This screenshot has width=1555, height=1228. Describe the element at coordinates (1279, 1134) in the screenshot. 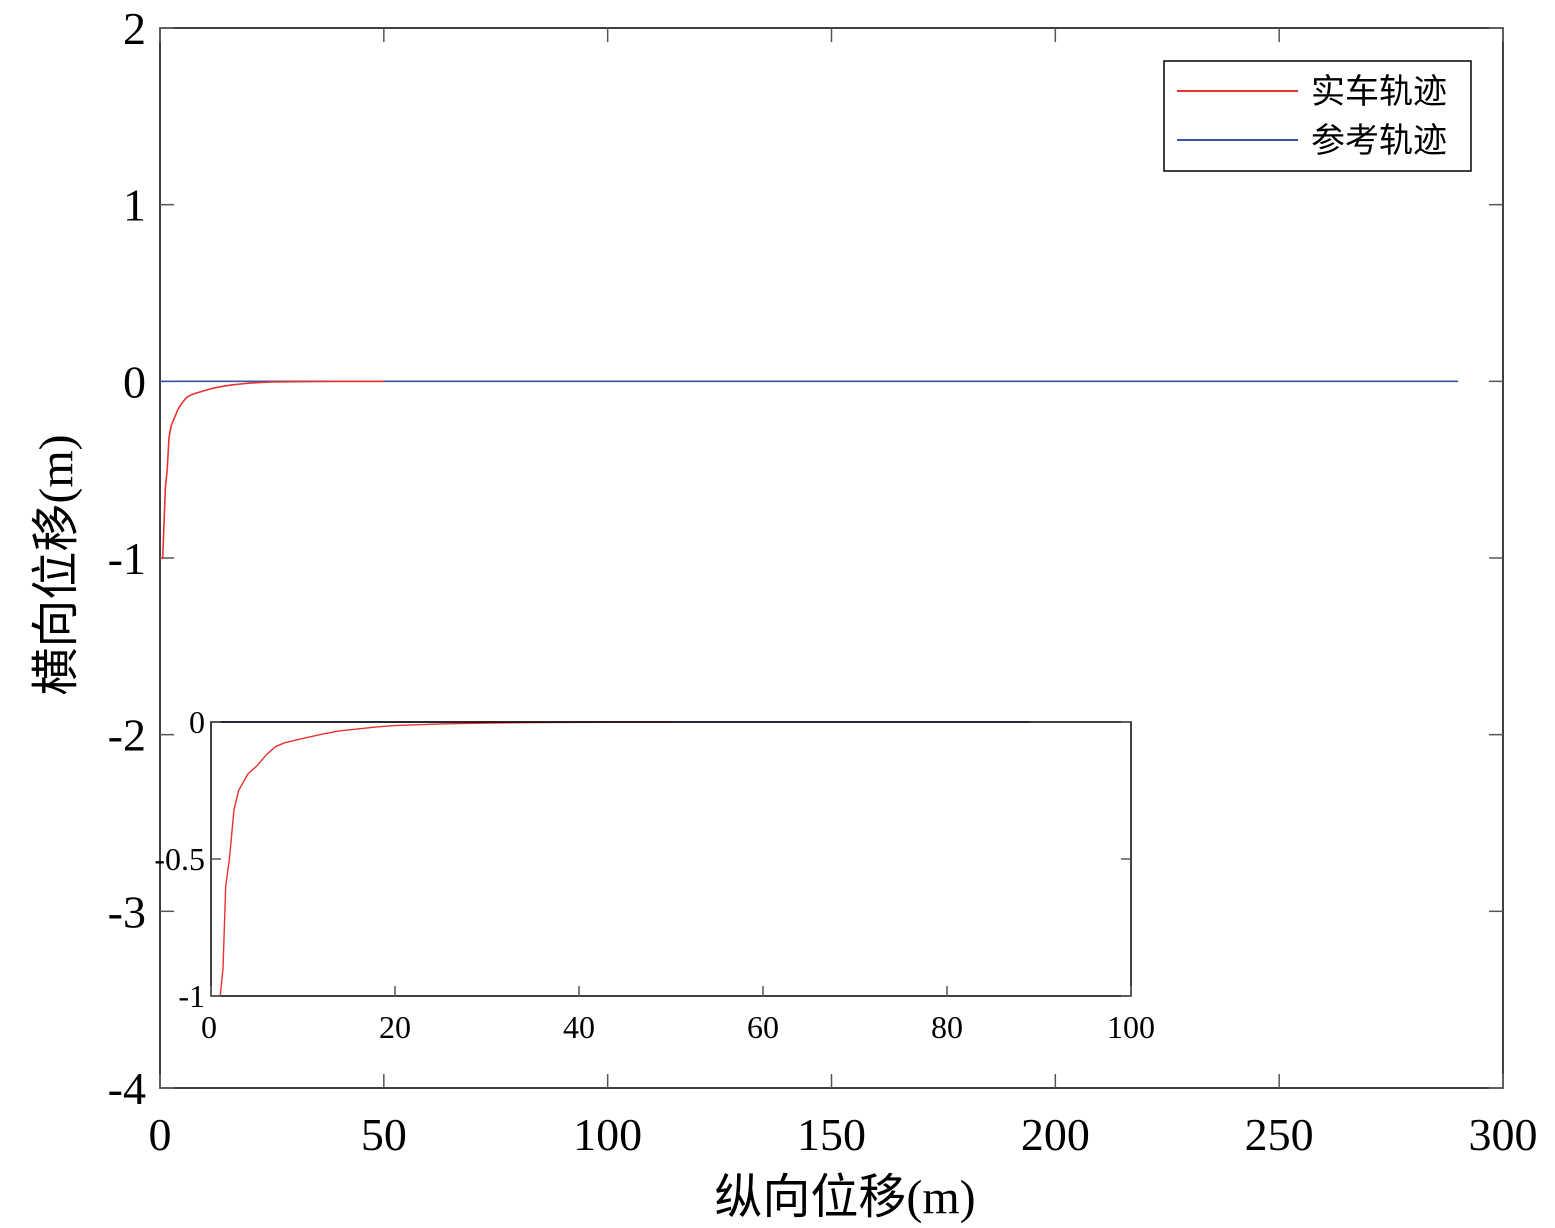

I see `main-x-tick-label-250: 250` at that location.